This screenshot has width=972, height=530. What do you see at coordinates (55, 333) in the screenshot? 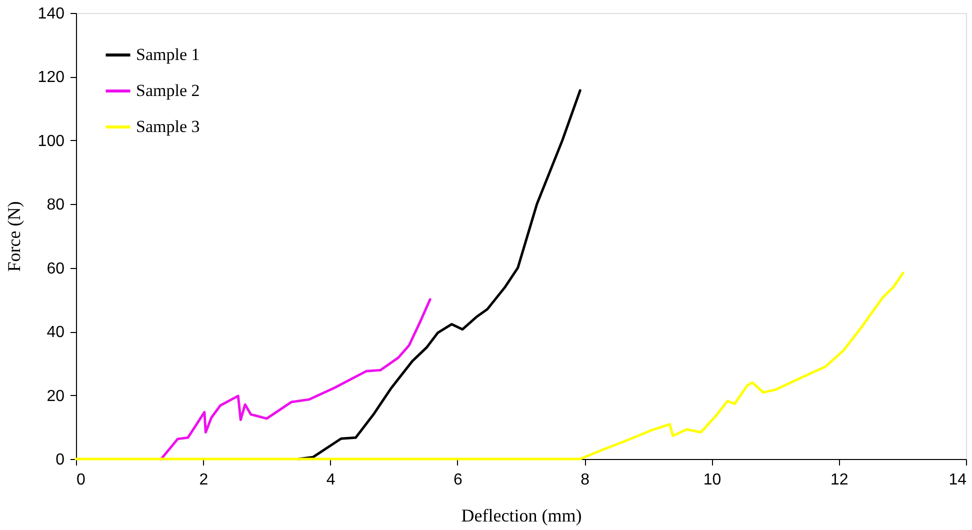
I see `y-tick-label: 40` at bounding box center [55, 333].